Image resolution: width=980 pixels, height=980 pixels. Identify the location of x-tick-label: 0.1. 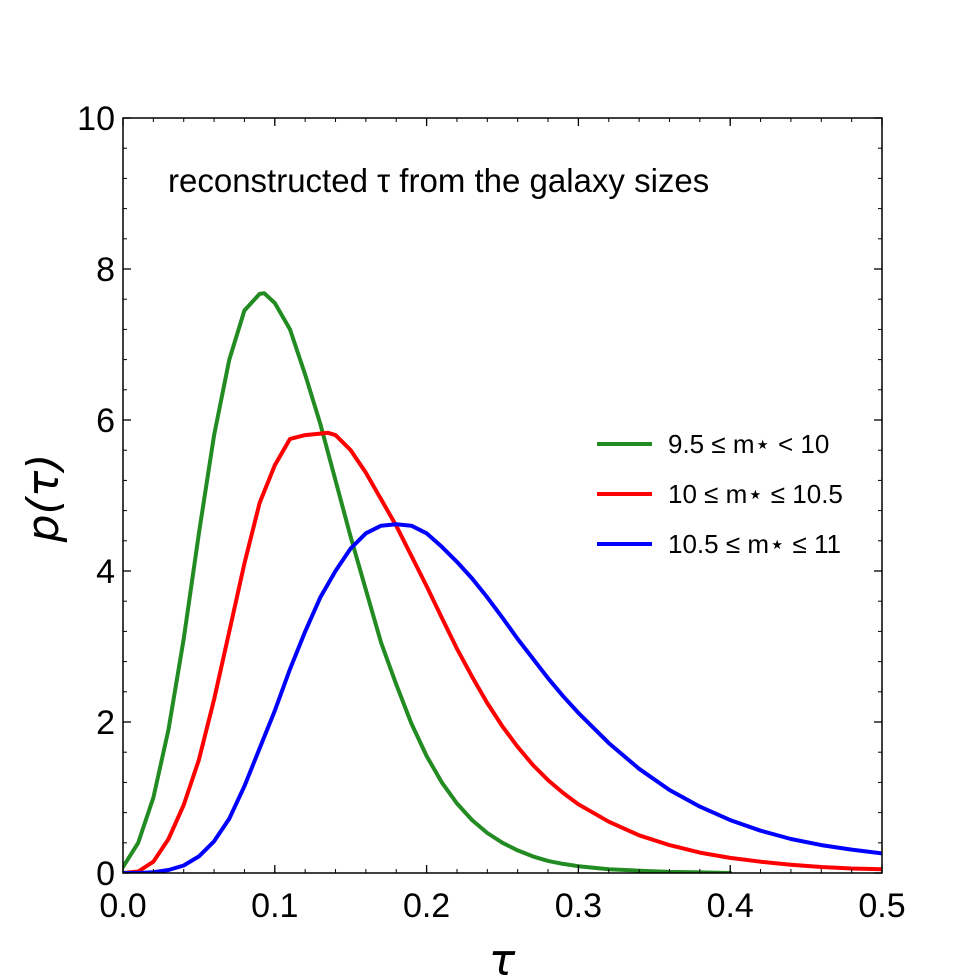
(274, 906).